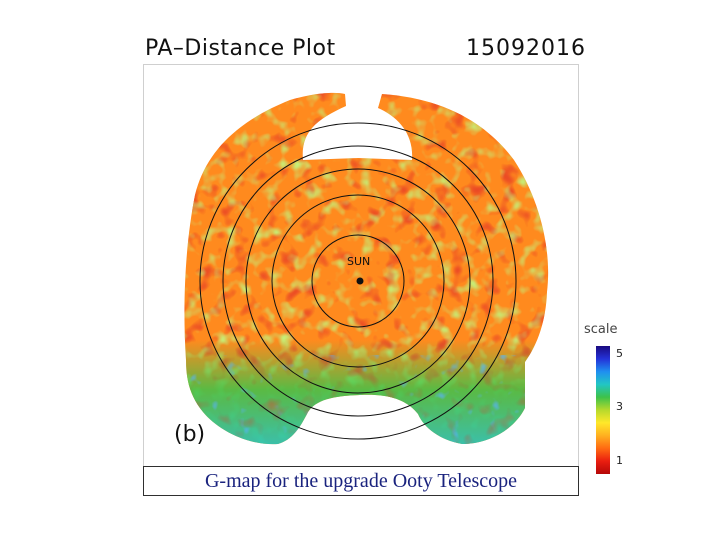 This screenshot has height=540, width=720. Describe the element at coordinates (361, 481) in the screenshot. I see `figure-caption: G-map for the upgrade Ooty Telescope` at that location.